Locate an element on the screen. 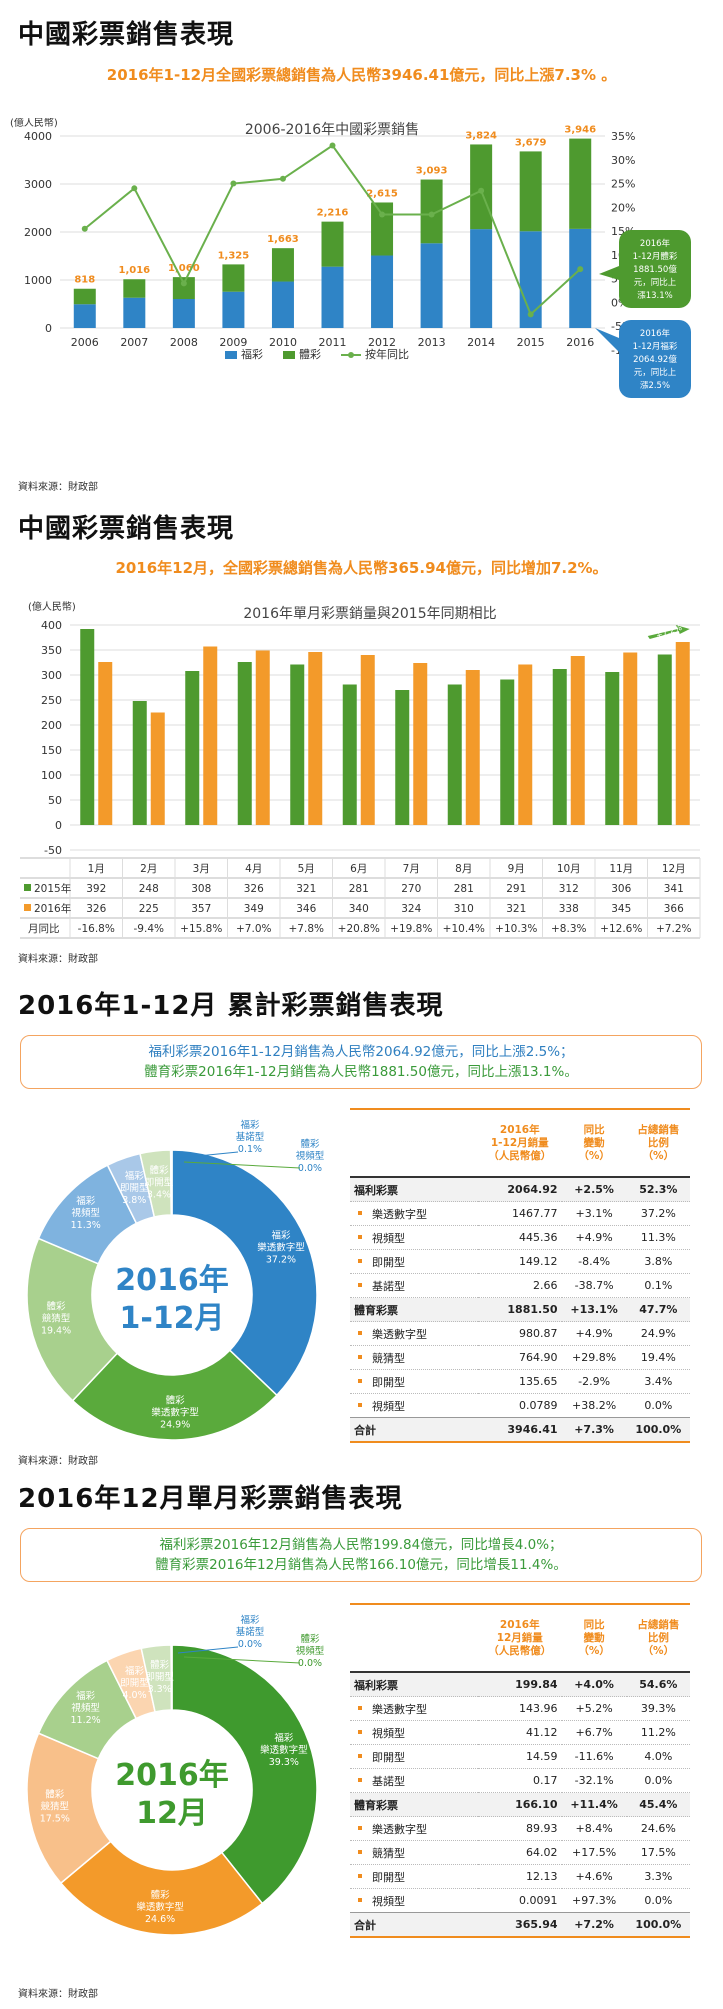 This screenshot has height=2009, width=723. y-tick-label: 200 is located at coordinates (51, 725).